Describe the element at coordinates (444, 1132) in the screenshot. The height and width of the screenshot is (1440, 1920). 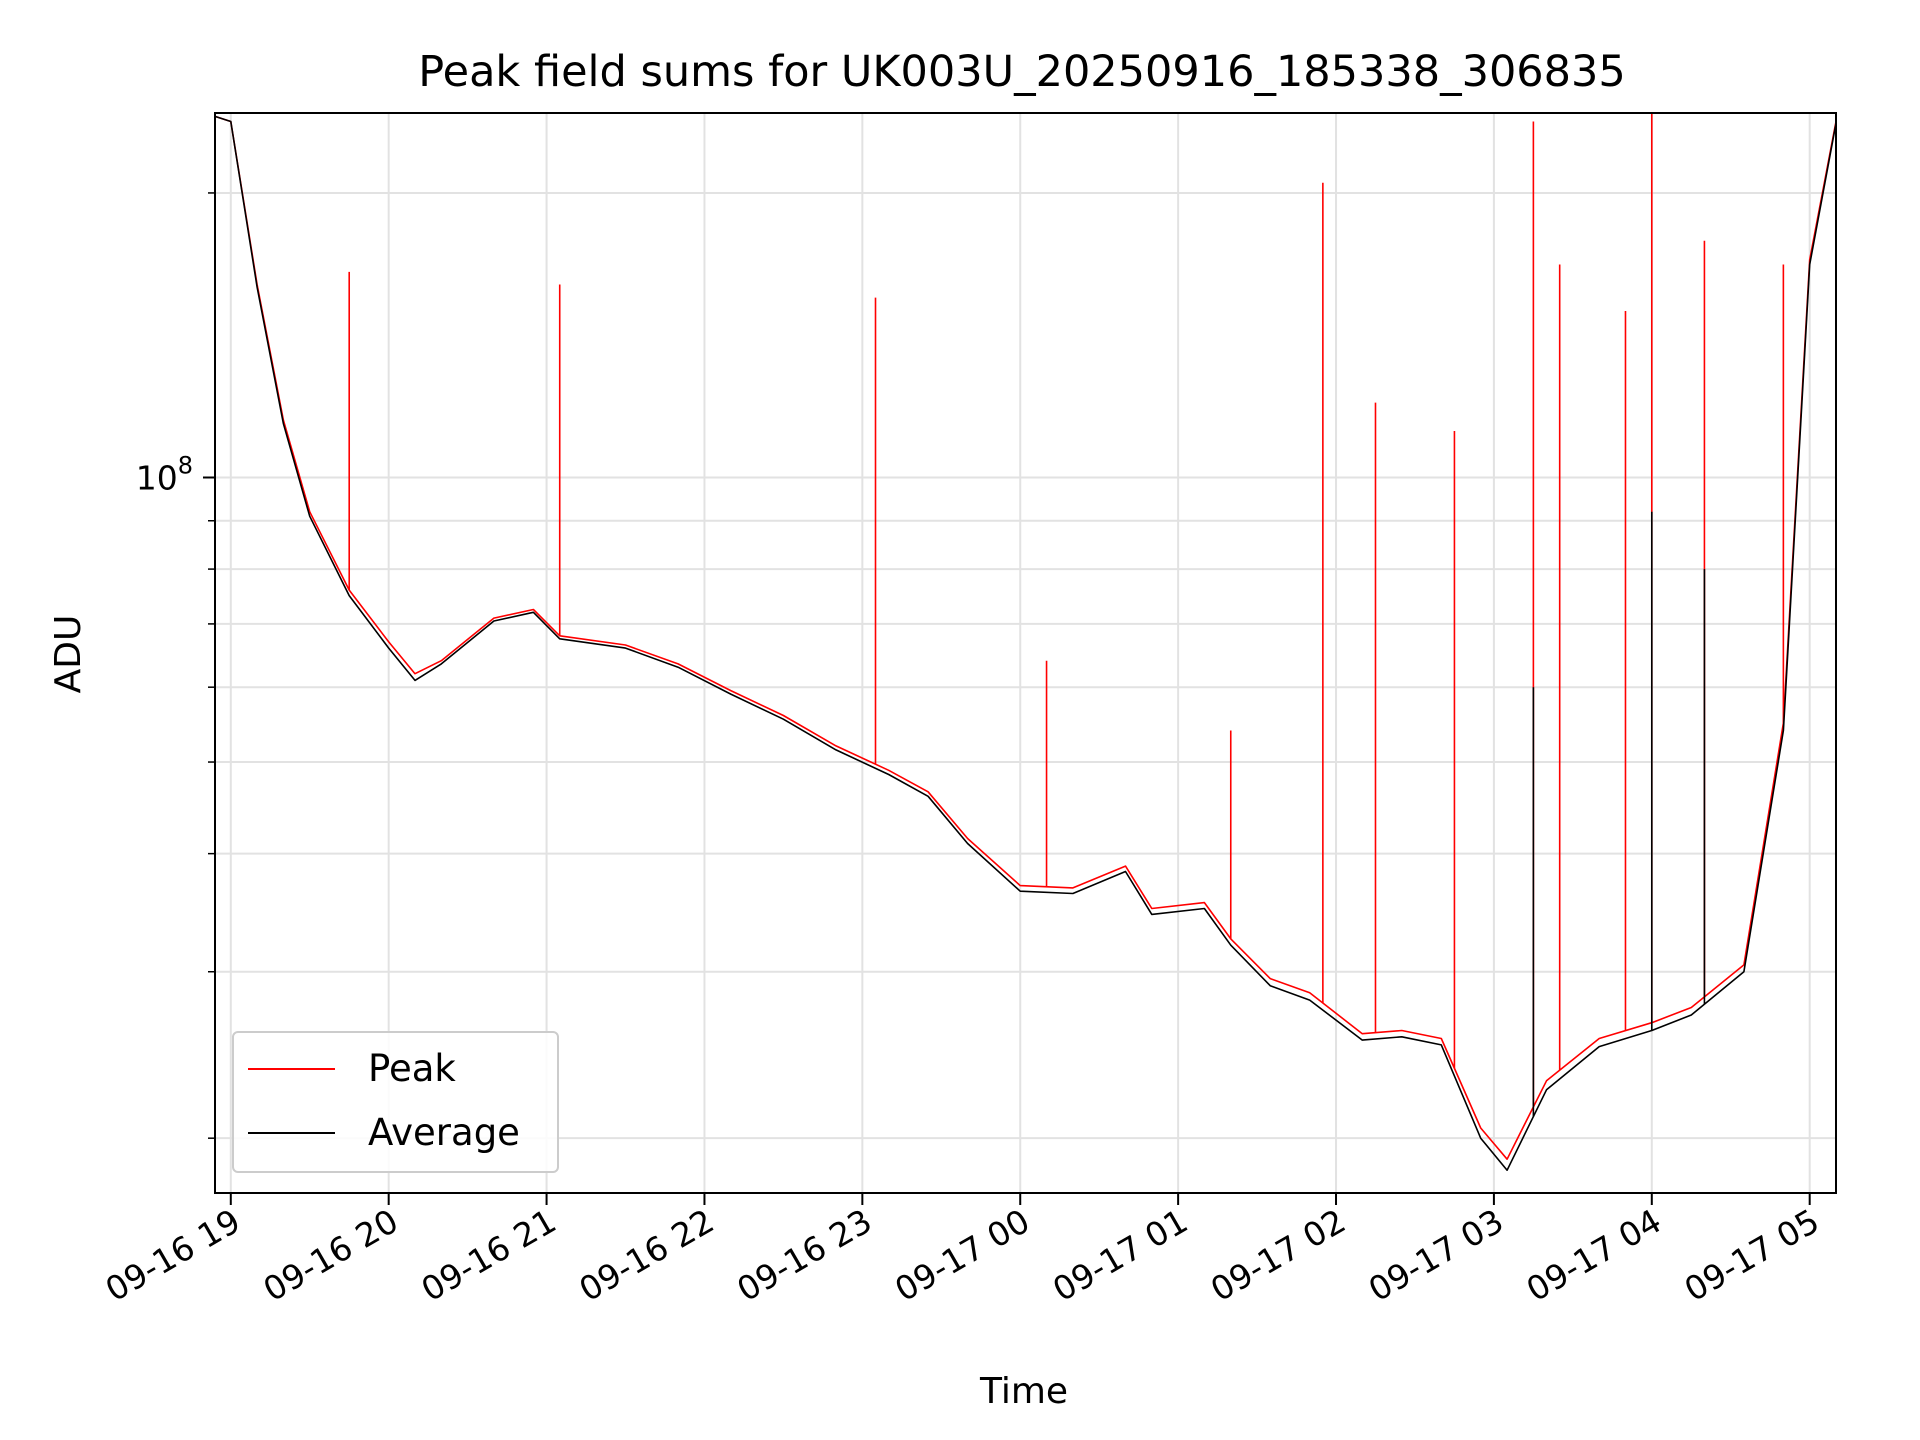
I see `legend-average-label: Average` at that location.